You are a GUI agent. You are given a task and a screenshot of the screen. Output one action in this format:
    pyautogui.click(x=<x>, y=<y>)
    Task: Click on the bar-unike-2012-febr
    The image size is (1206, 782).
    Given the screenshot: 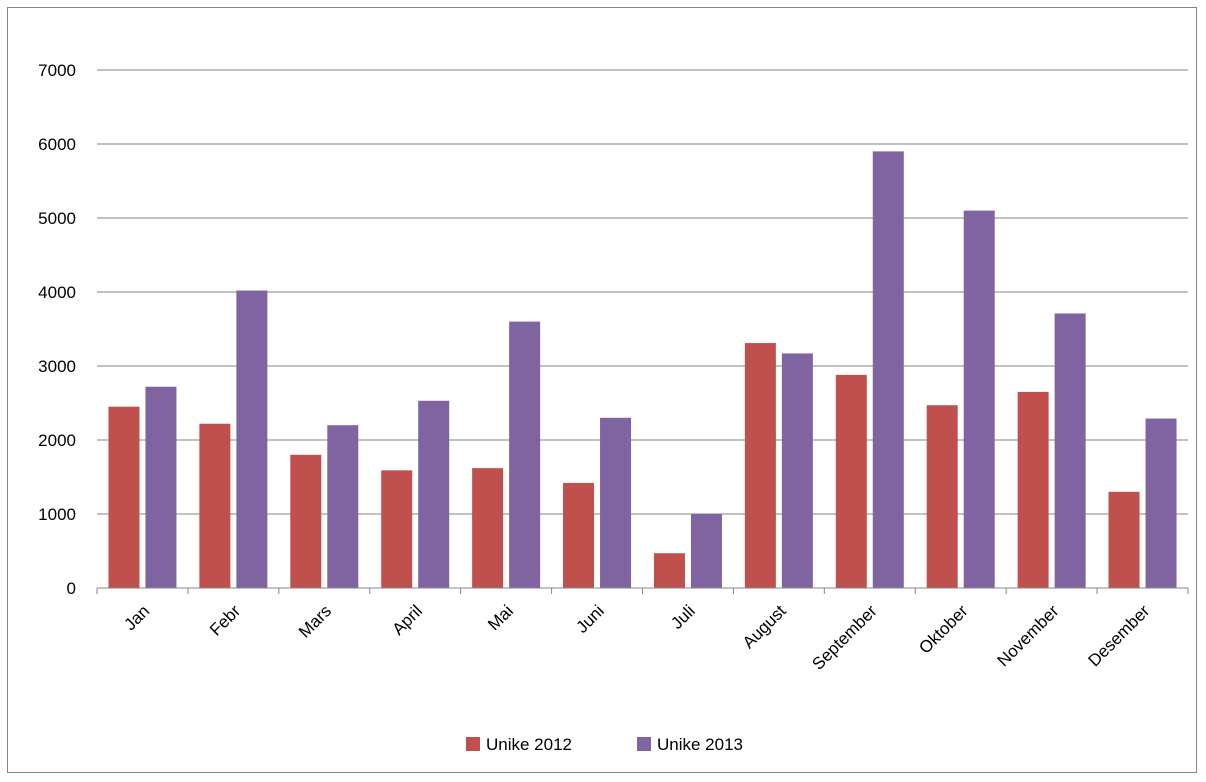 What is the action you would take?
    pyautogui.click(x=215, y=505)
    